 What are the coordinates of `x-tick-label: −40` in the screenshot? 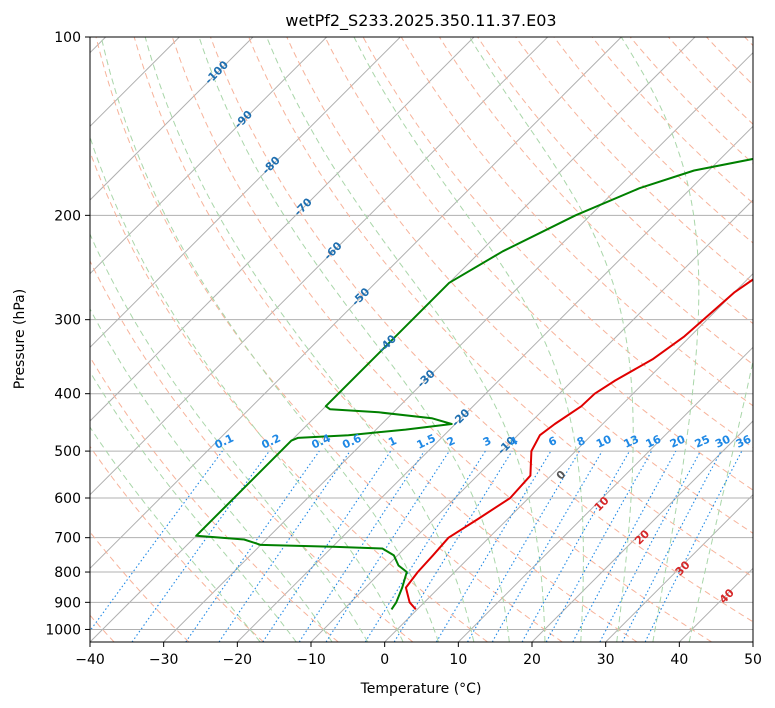 It's located at (90, 660).